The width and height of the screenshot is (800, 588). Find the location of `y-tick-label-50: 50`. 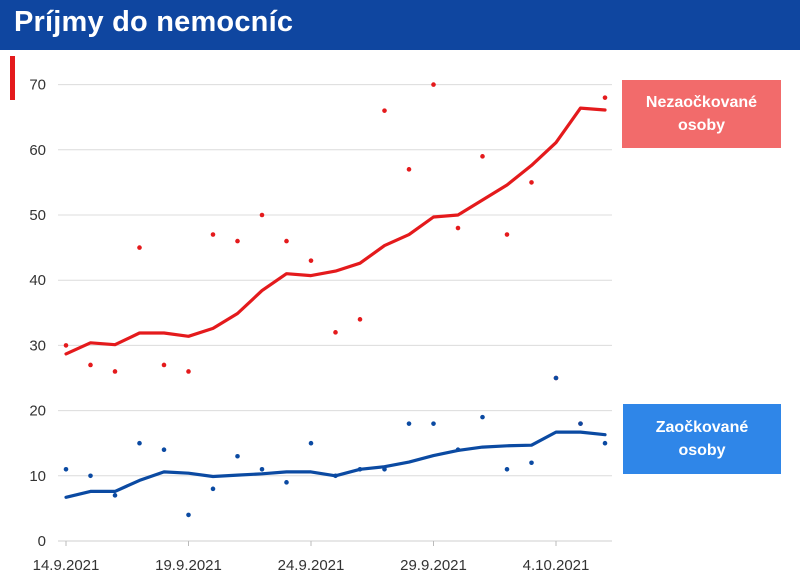

y-tick-label-50: 50 is located at coordinates (37, 215).